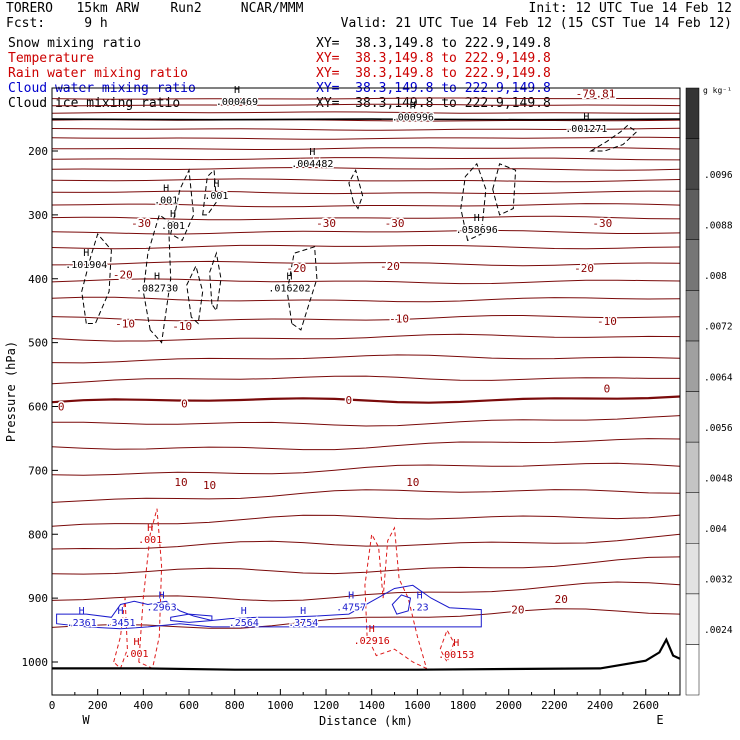 The width and height of the screenshot is (740, 740). What do you see at coordinates (173, 226) in the screenshot?
I see `ice-maximum-value: .001` at bounding box center [173, 226].